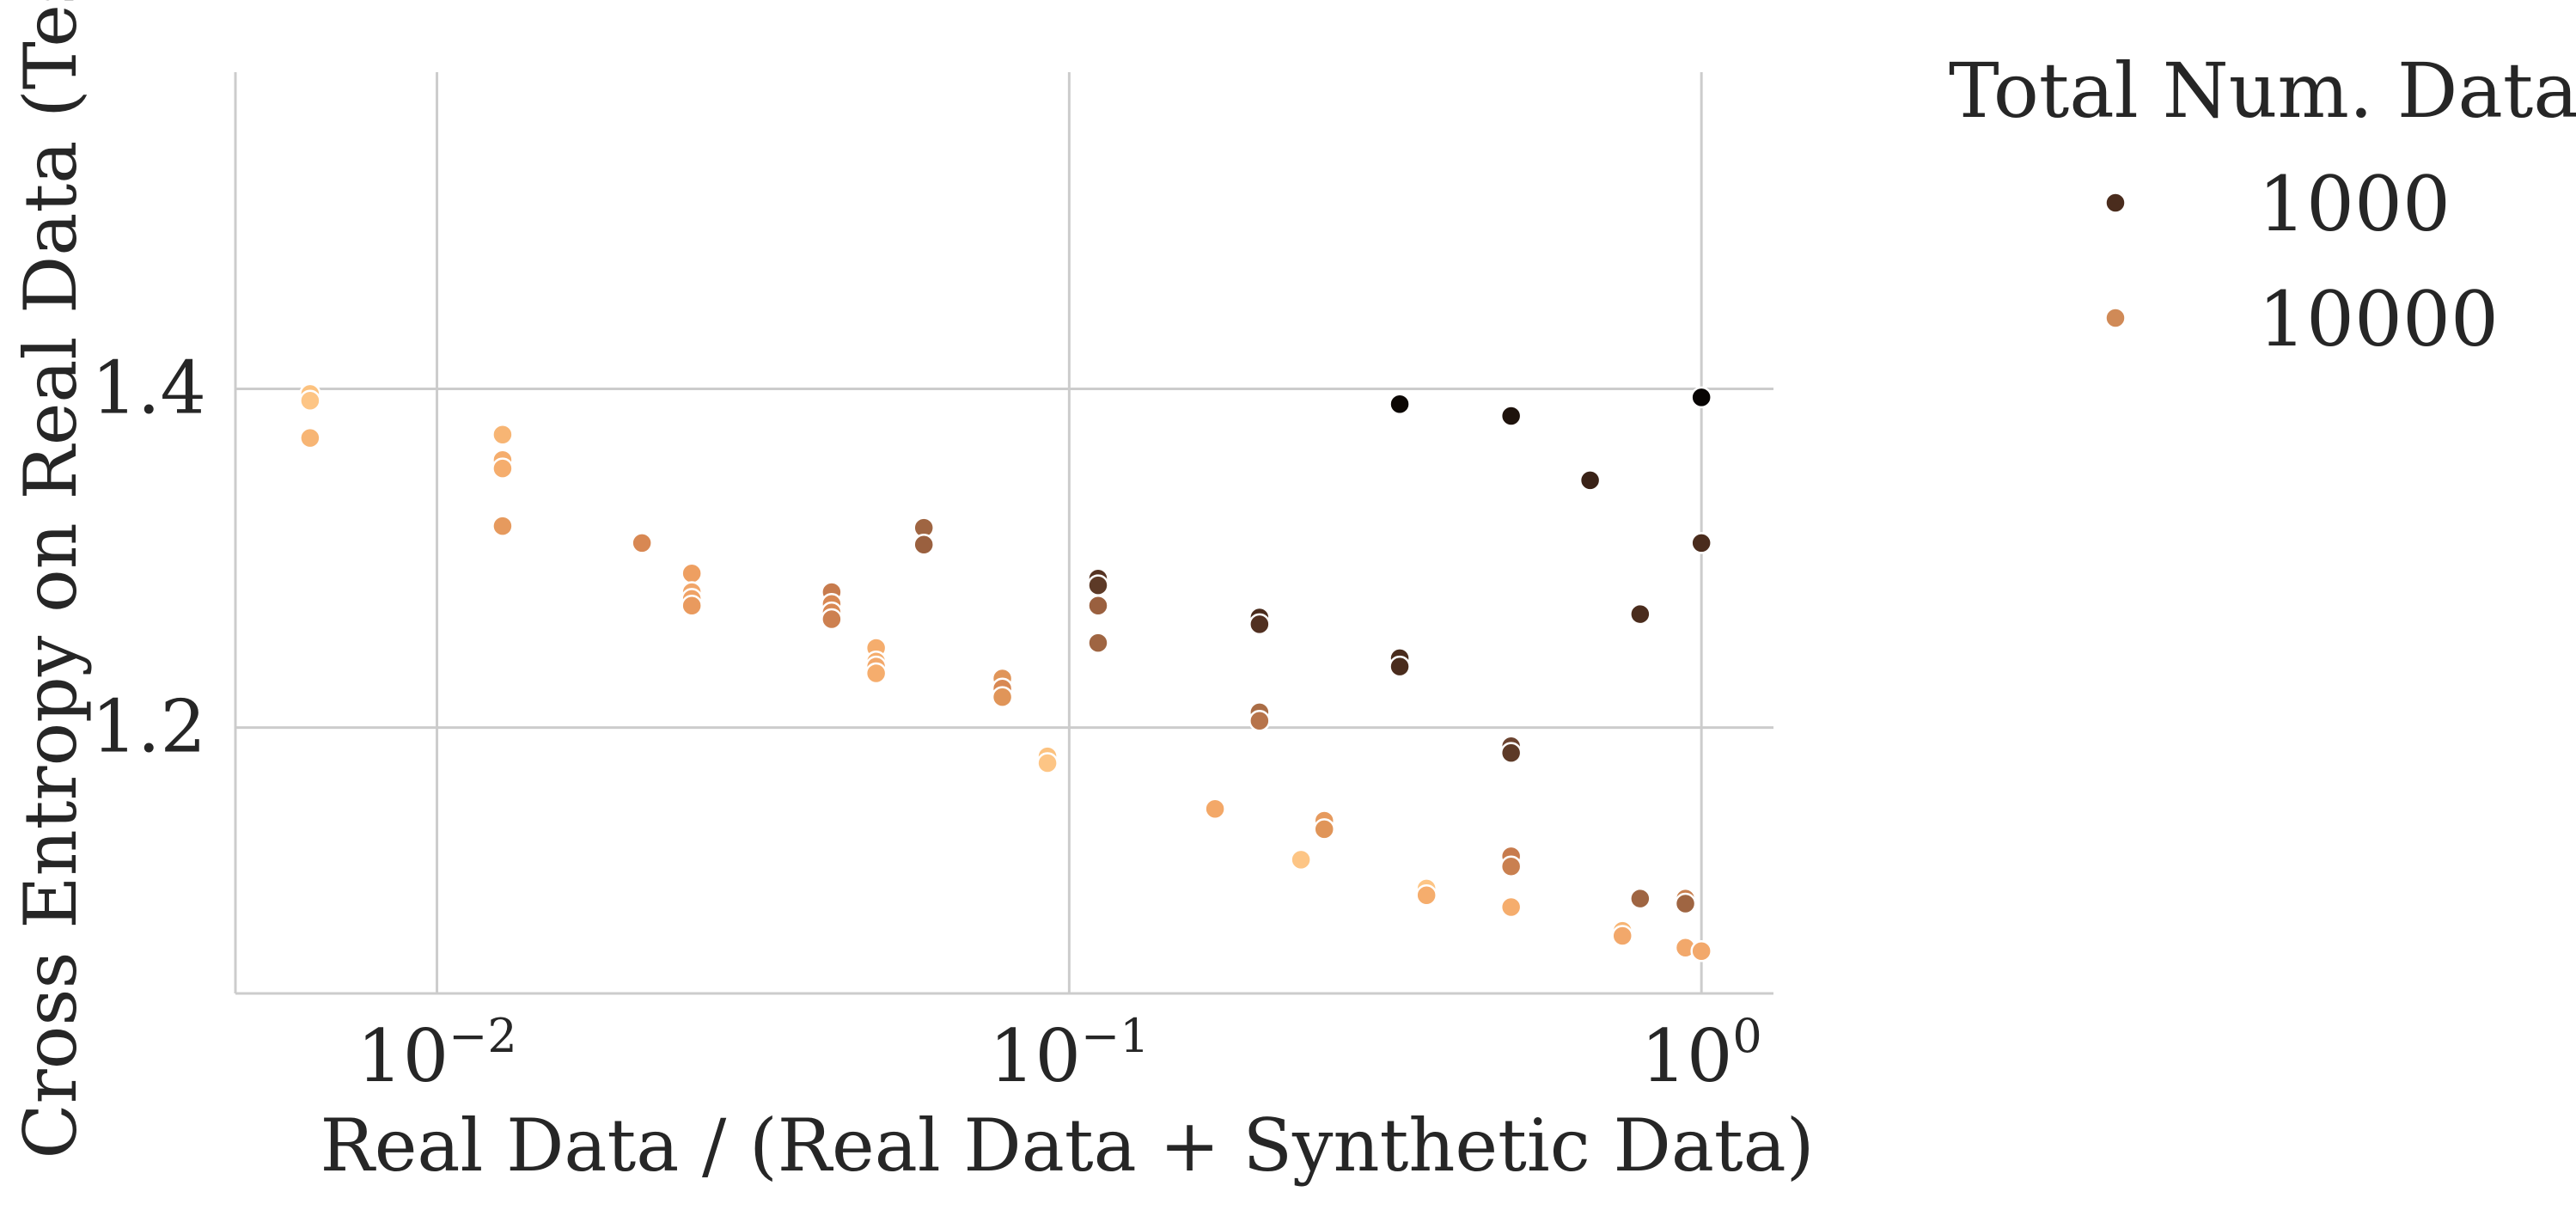 This screenshot has height=1210, width=2576. Describe the element at coordinates (2379, 319) in the screenshot. I see `legend-label: 10000` at that location.